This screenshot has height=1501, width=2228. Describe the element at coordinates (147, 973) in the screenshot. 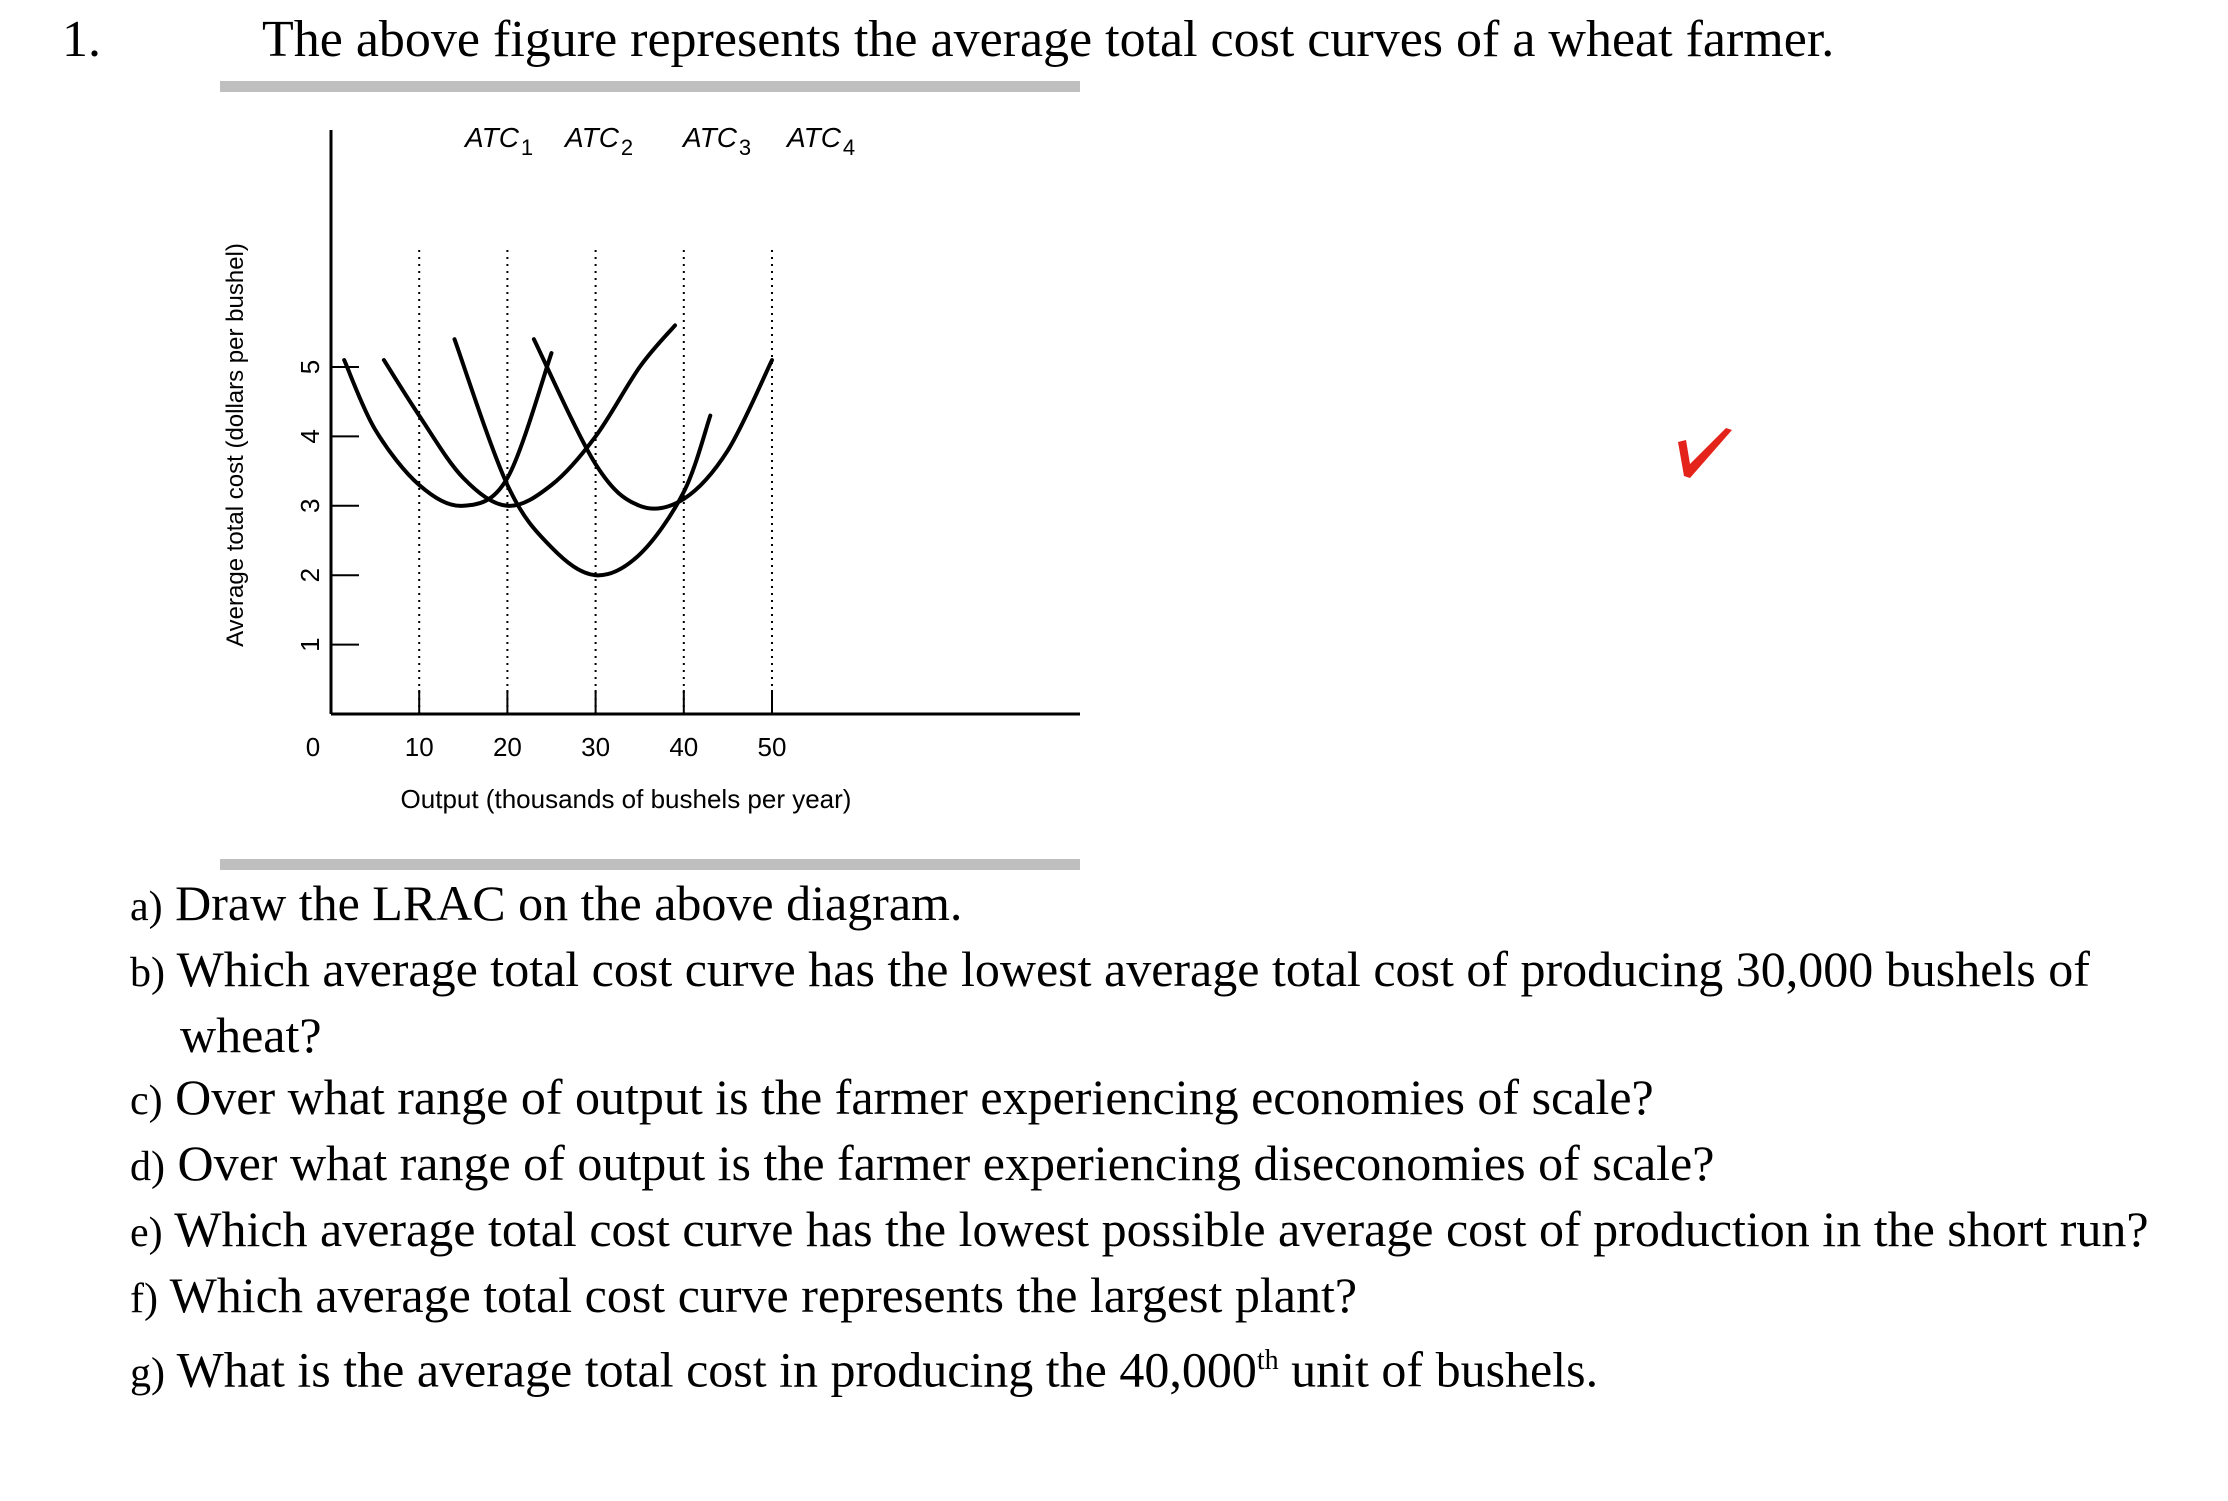

I see `question-letter: b)` at that location.